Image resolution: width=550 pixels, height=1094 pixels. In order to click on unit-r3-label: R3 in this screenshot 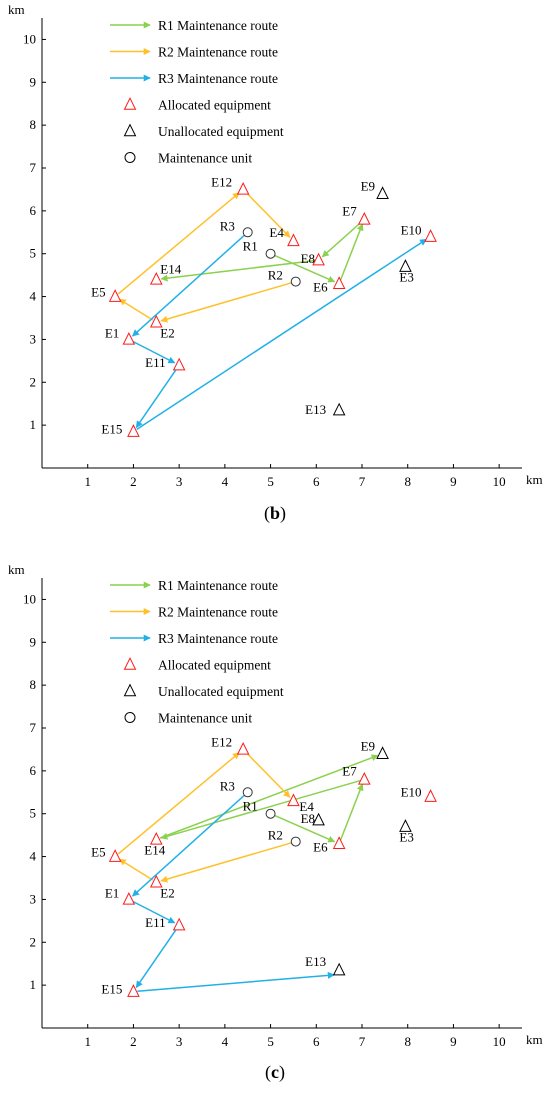, I will do `click(227, 225)`.